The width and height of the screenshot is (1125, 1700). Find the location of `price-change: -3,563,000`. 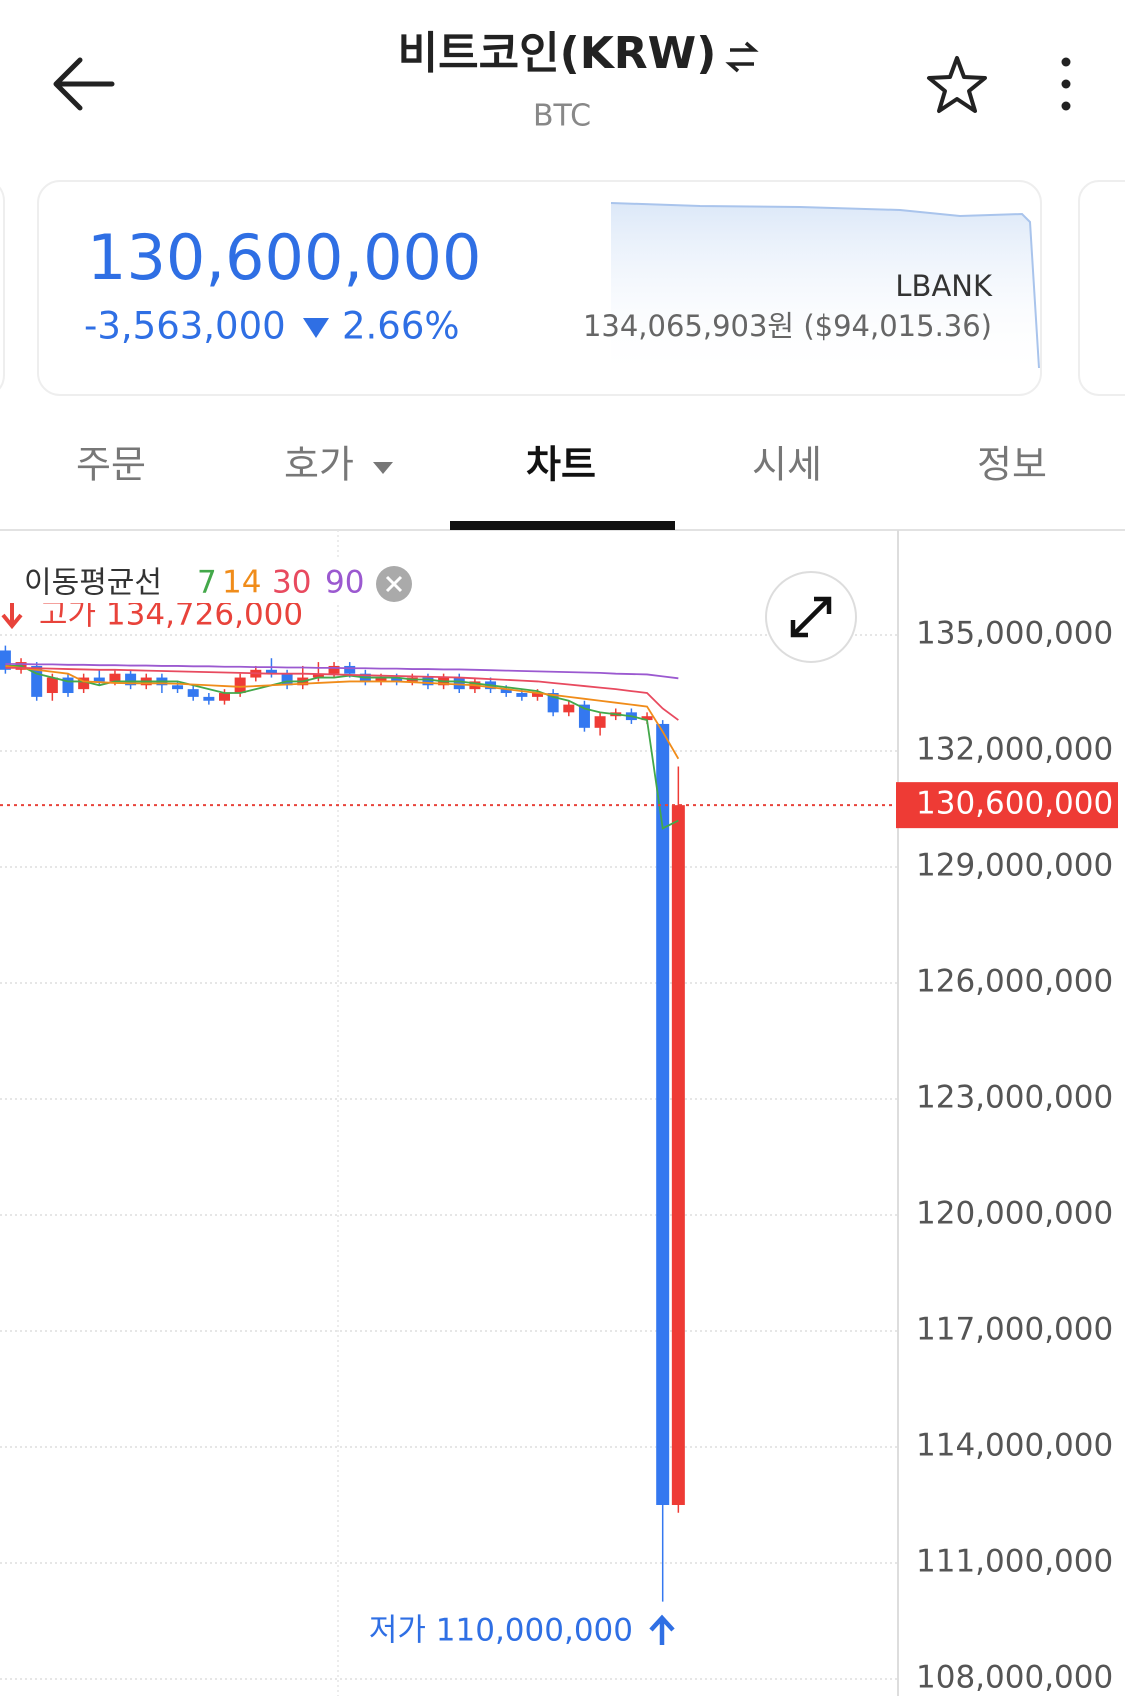

price-change: -3,563,000 is located at coordinates (185, 326).